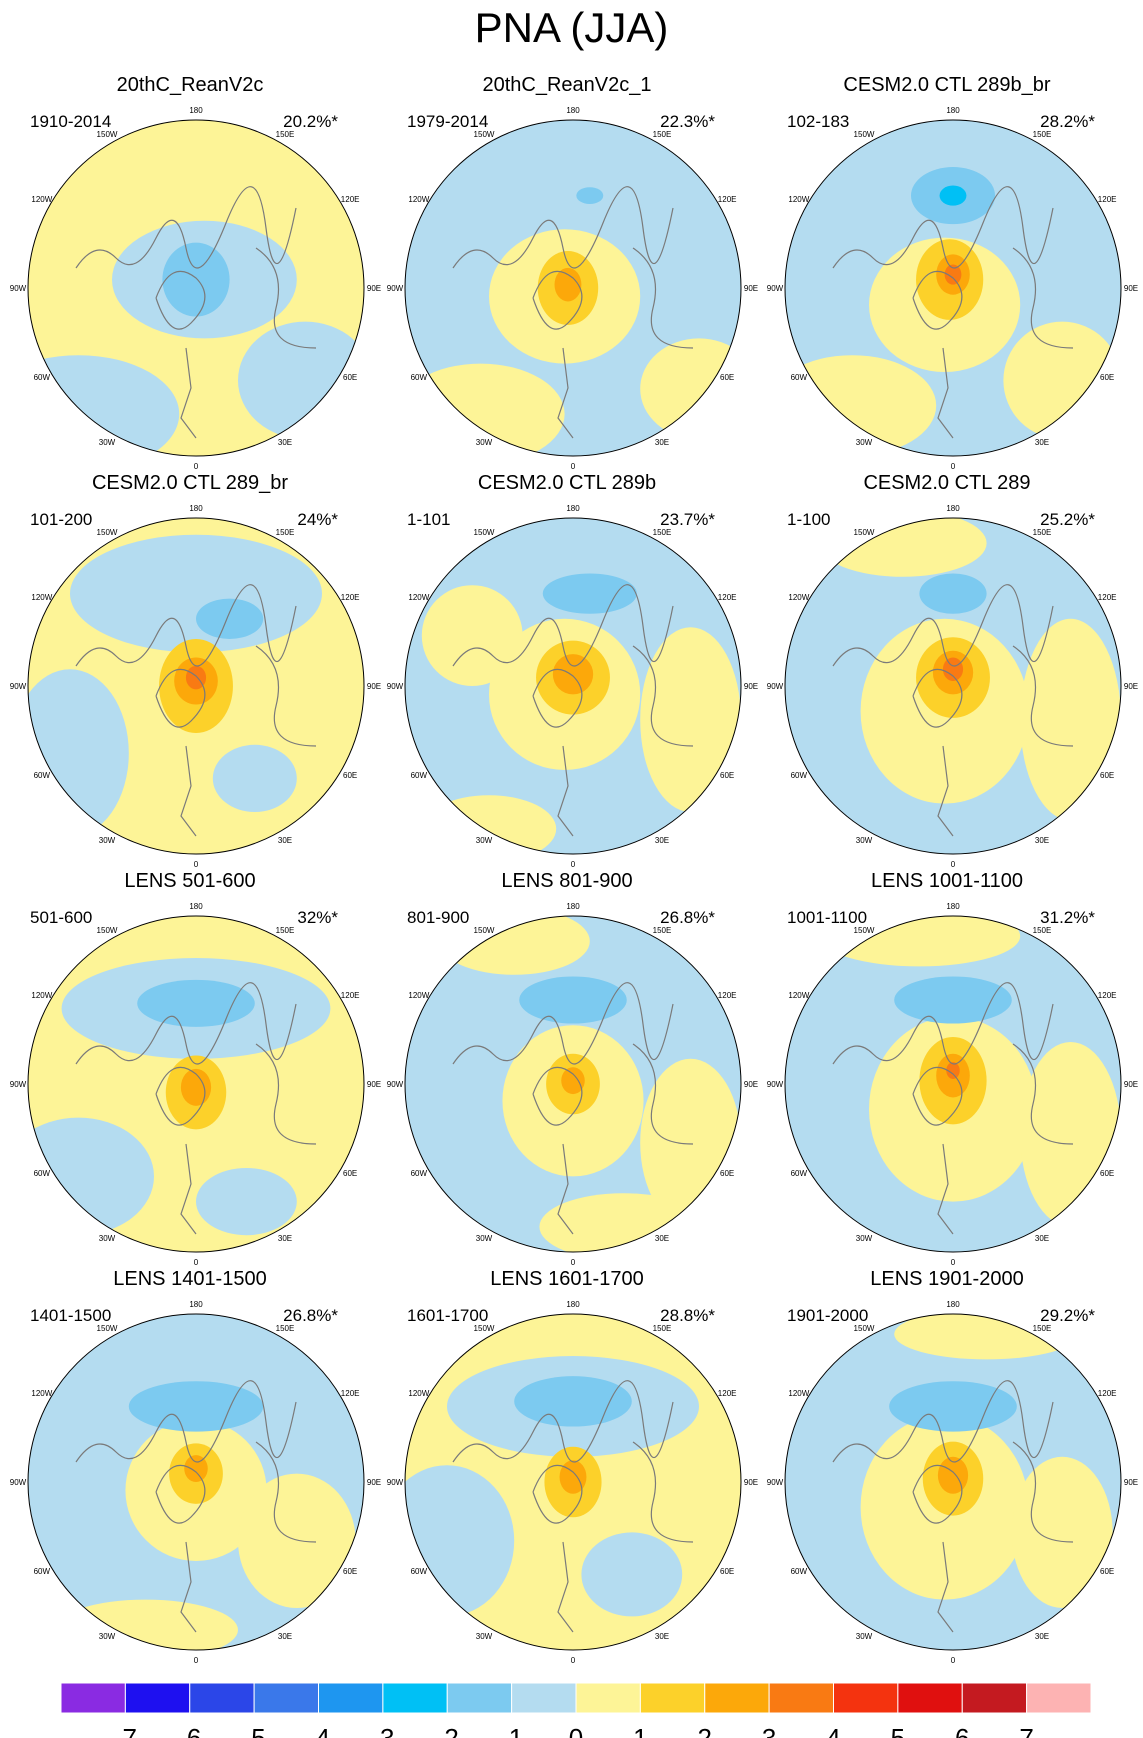  I want to click on colorbar-tick-label: 5, so click(898, 1730).